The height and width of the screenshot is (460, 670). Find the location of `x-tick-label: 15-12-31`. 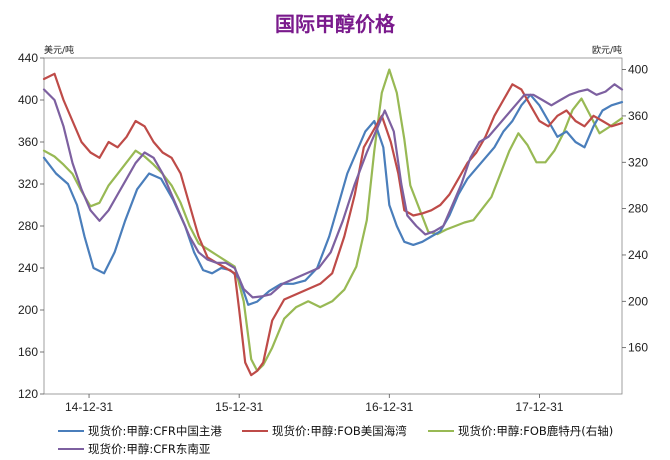

x-tick-label: 15-12-31 is located at coordinates (239, 407).